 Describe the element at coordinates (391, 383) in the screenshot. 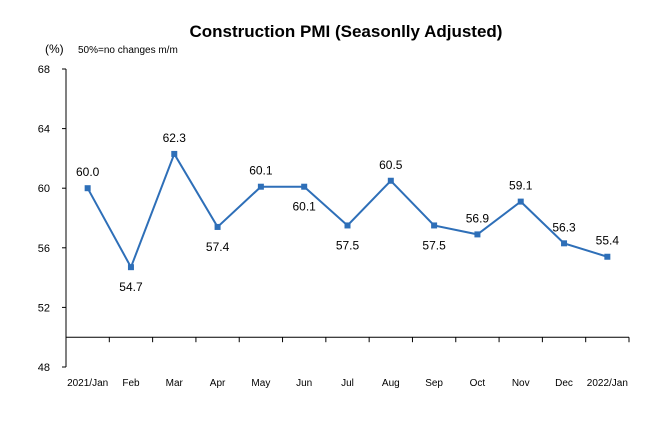

I see `x-tick-label: Aug` at that location.